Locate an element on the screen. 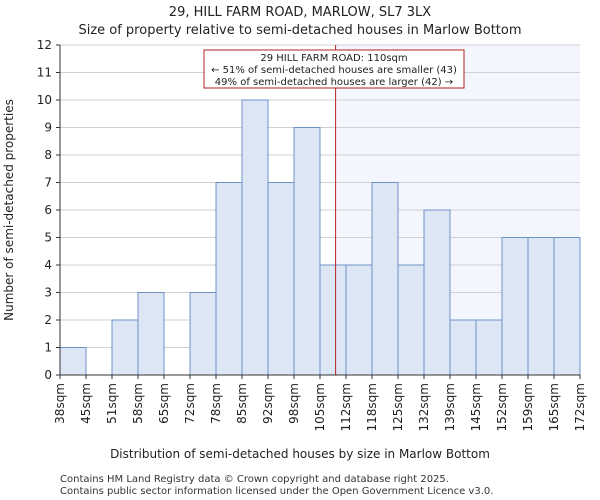  annotation-box is located at coordinates (334, 69).